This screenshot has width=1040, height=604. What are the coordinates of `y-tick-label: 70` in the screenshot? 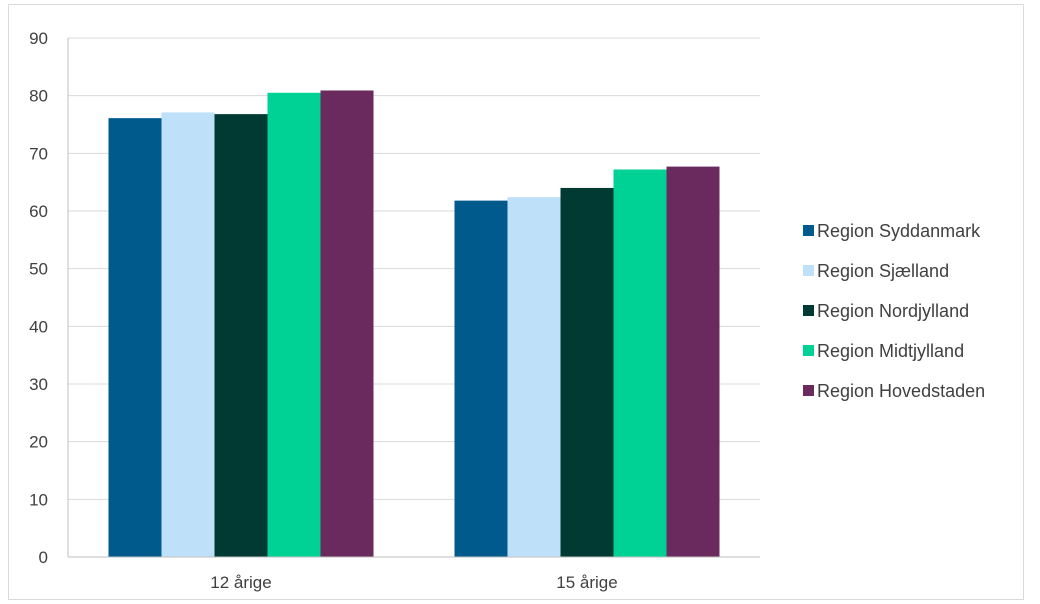 It's located at (38, 153).